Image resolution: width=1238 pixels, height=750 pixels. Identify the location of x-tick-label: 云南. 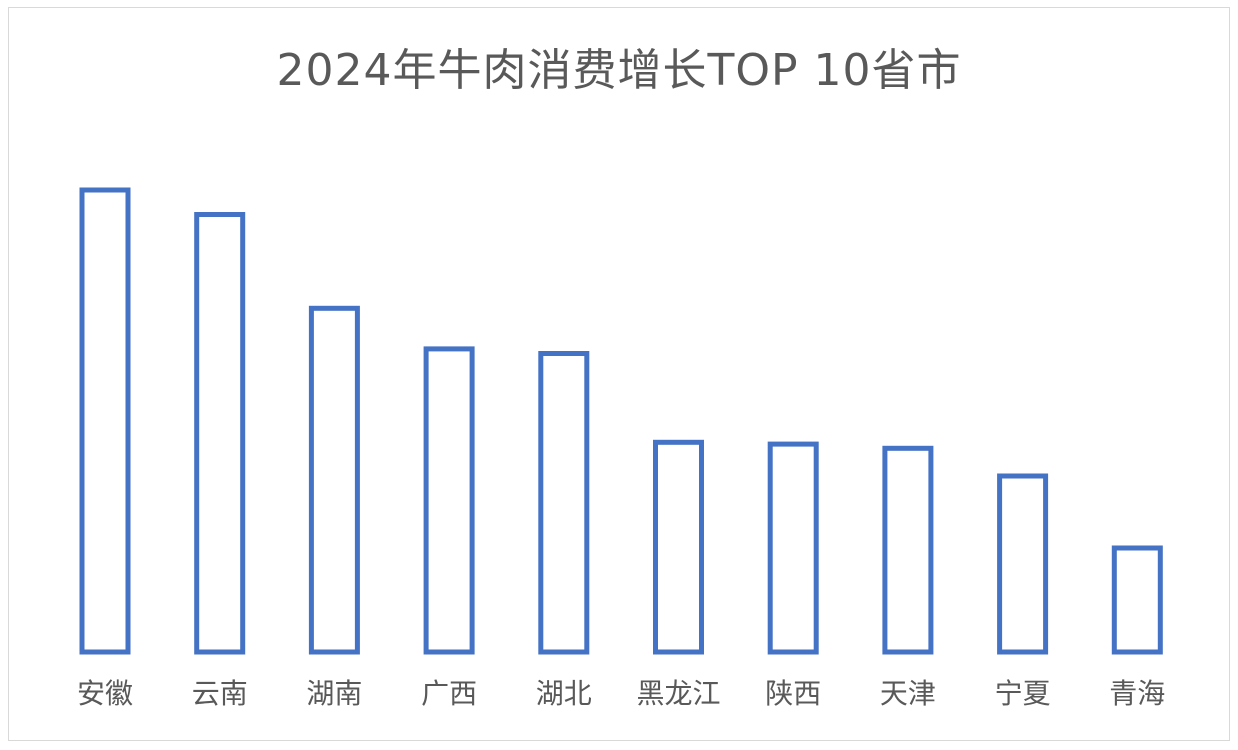
(220, 693).